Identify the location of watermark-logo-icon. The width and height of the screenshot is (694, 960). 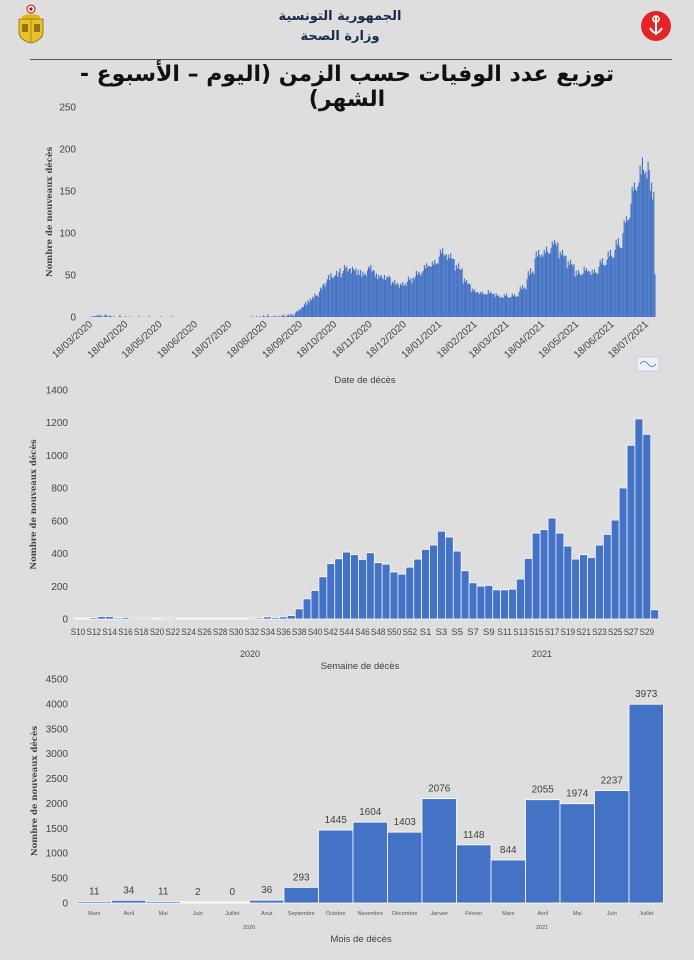
(648, 364).